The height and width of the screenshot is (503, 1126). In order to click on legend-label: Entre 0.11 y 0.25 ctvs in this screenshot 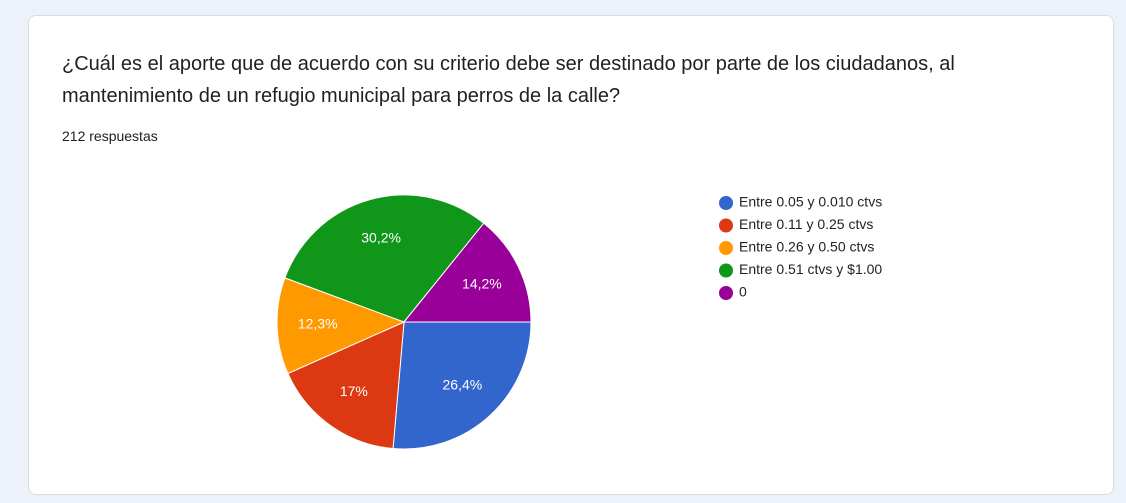, I will do `click(806, 224)`.